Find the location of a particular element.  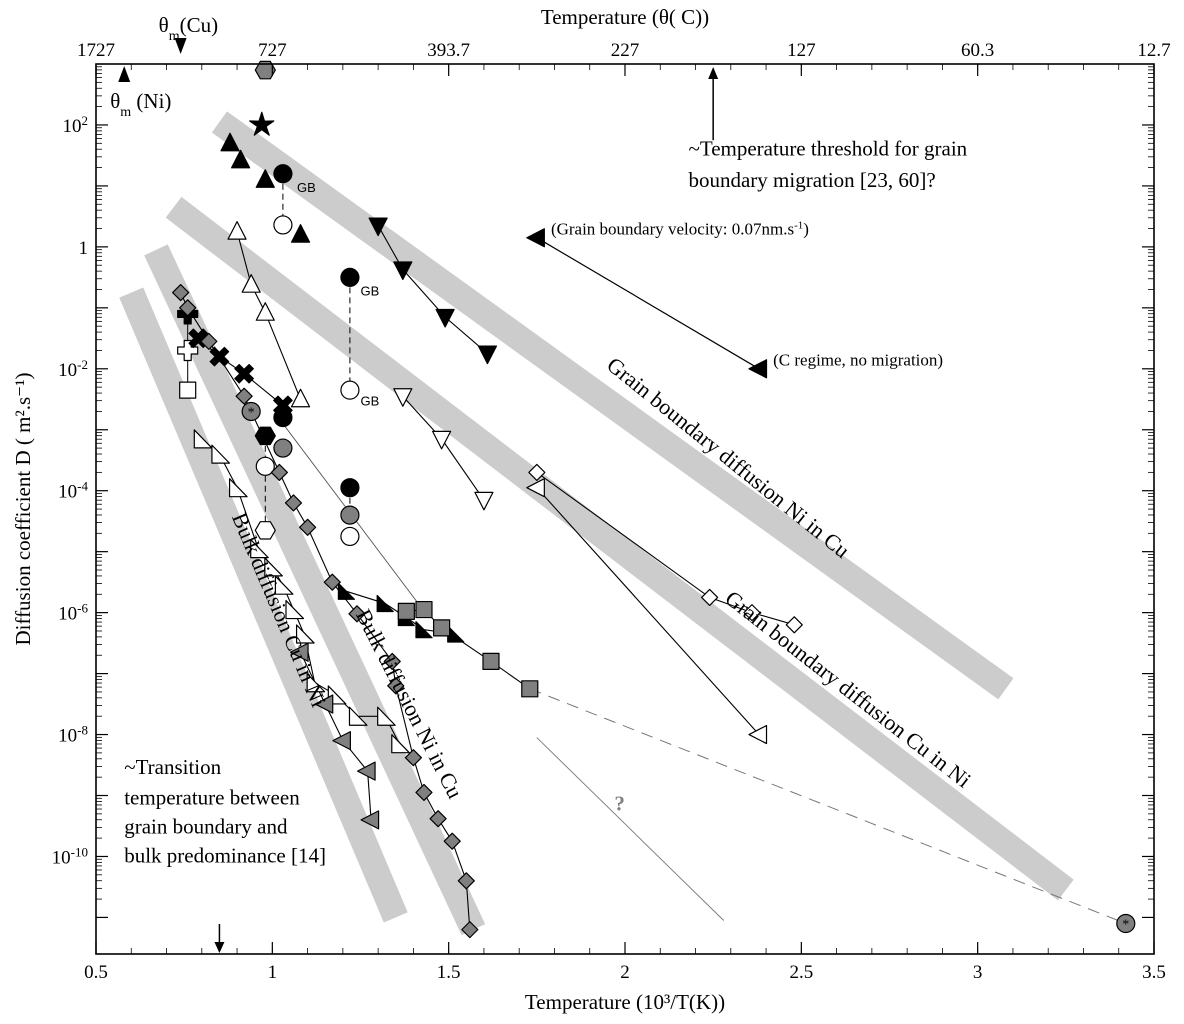

x-tick-label-0: 0.5 is located at coordinates (96, 972).